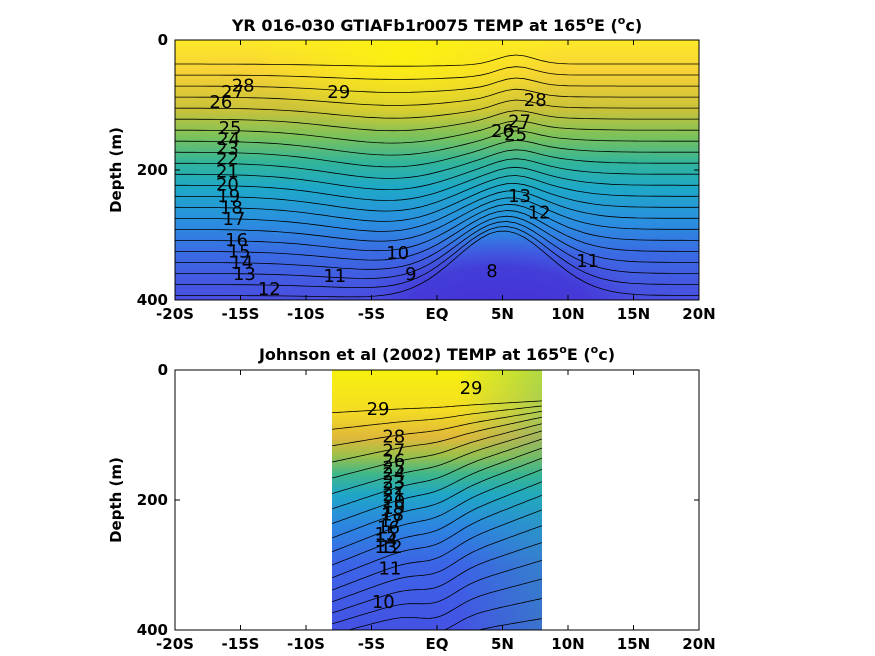 The width and height of the screenshot is (875, 656). I want to click on chart-title-bottom: Johnson et al (2002) TEMP at 165oE (oc), so click(436, 353).